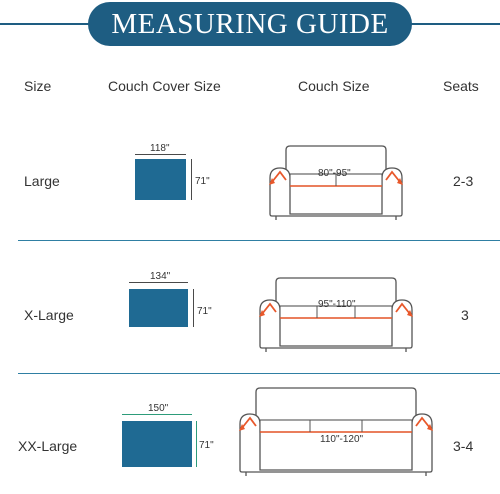 The height and width of the screenshot is (494, 500). What do you see at coordinates (465, 315) in the screenshot?
I see `seats-value: 3` at bounding box center [465, 315].